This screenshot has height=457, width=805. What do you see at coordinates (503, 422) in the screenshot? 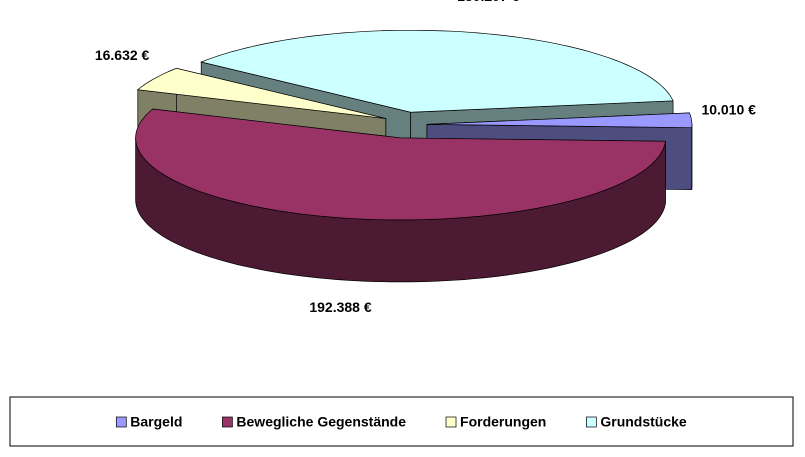
I see `legend-label: Forderungen` at bounding box center [503, 422].